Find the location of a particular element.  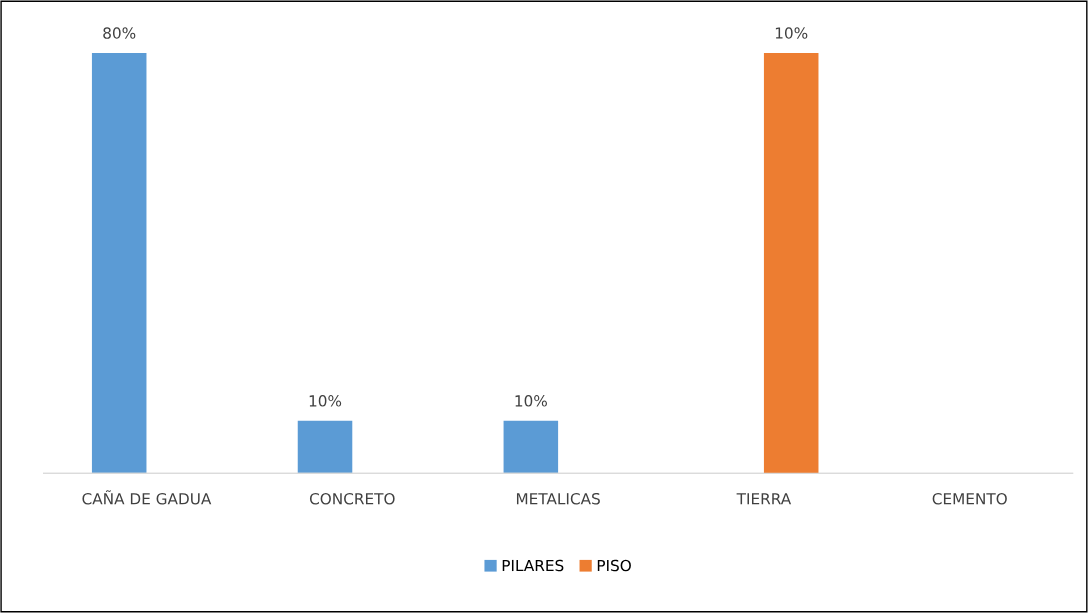

legend-label: PILARES is located at coordinates (533, 565).